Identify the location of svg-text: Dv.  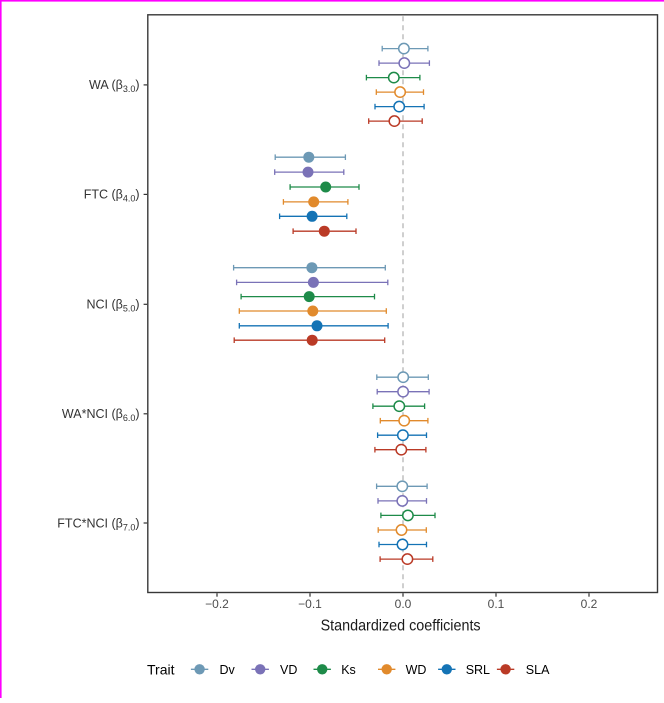
(228, 670).